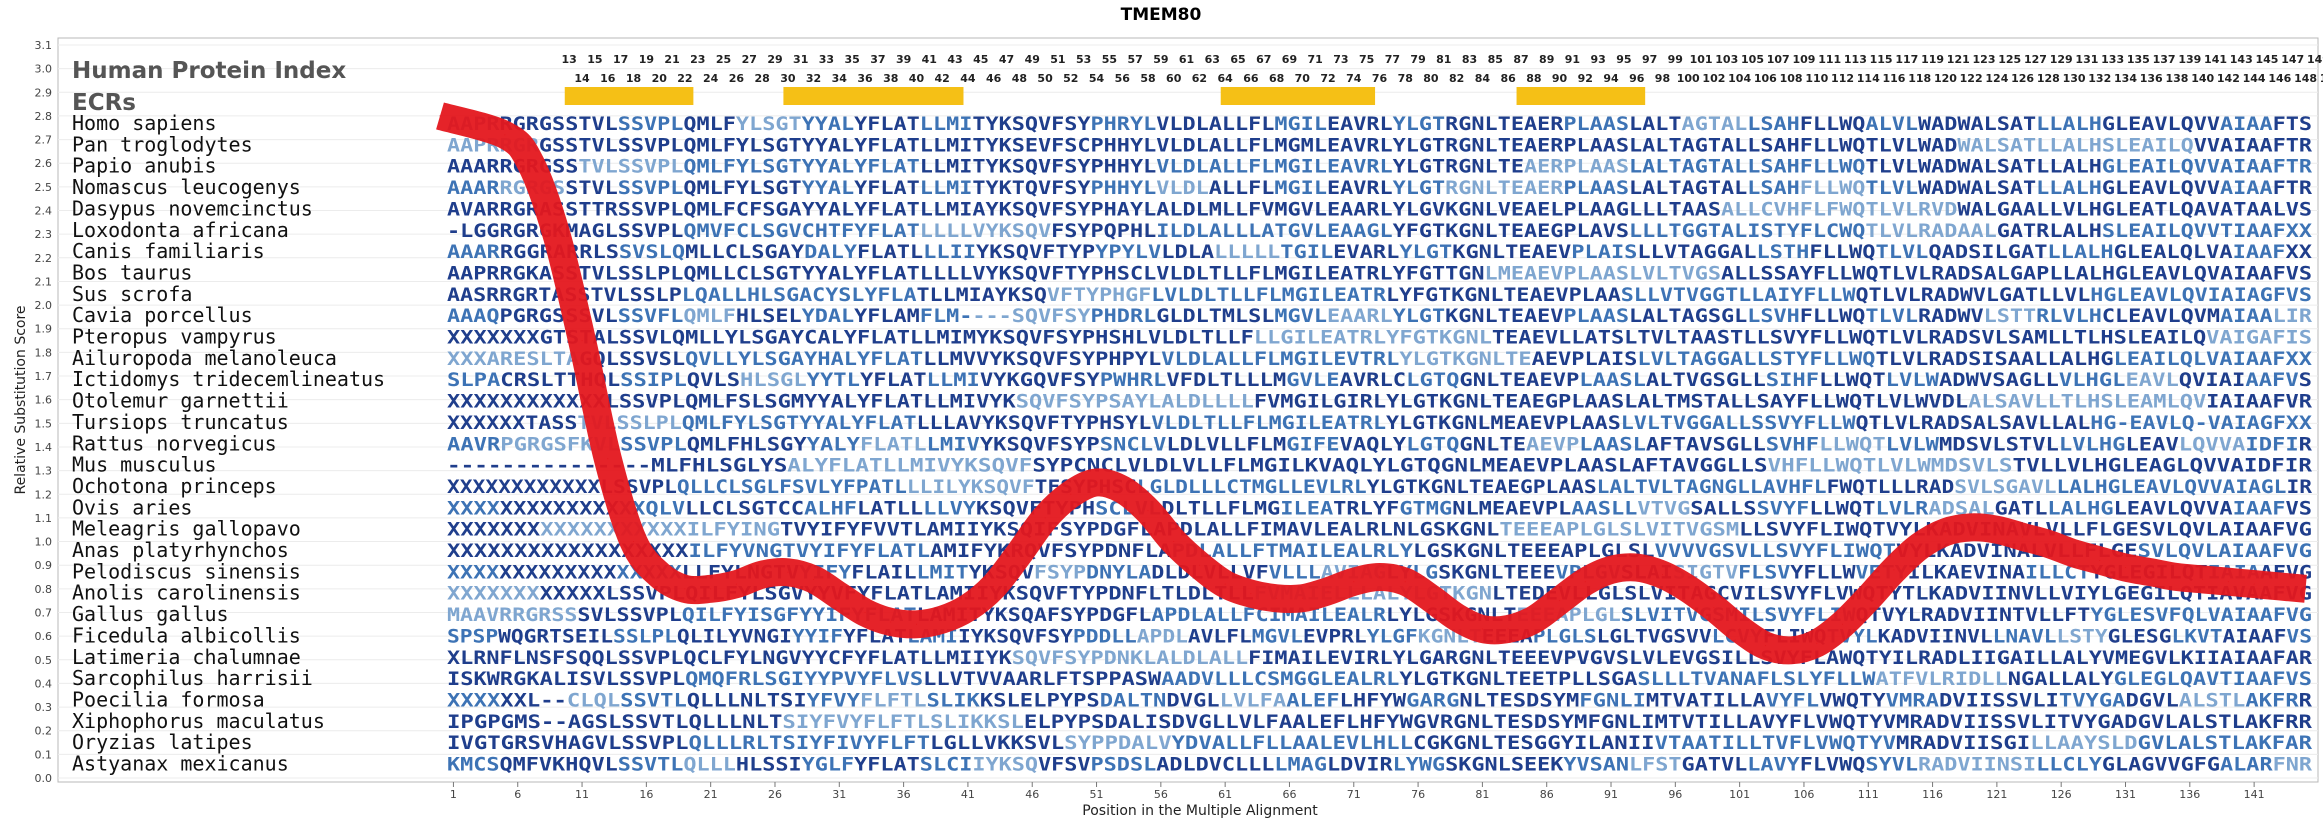  I want to click on sequence-segment: SSVPL, so click(653, 444).